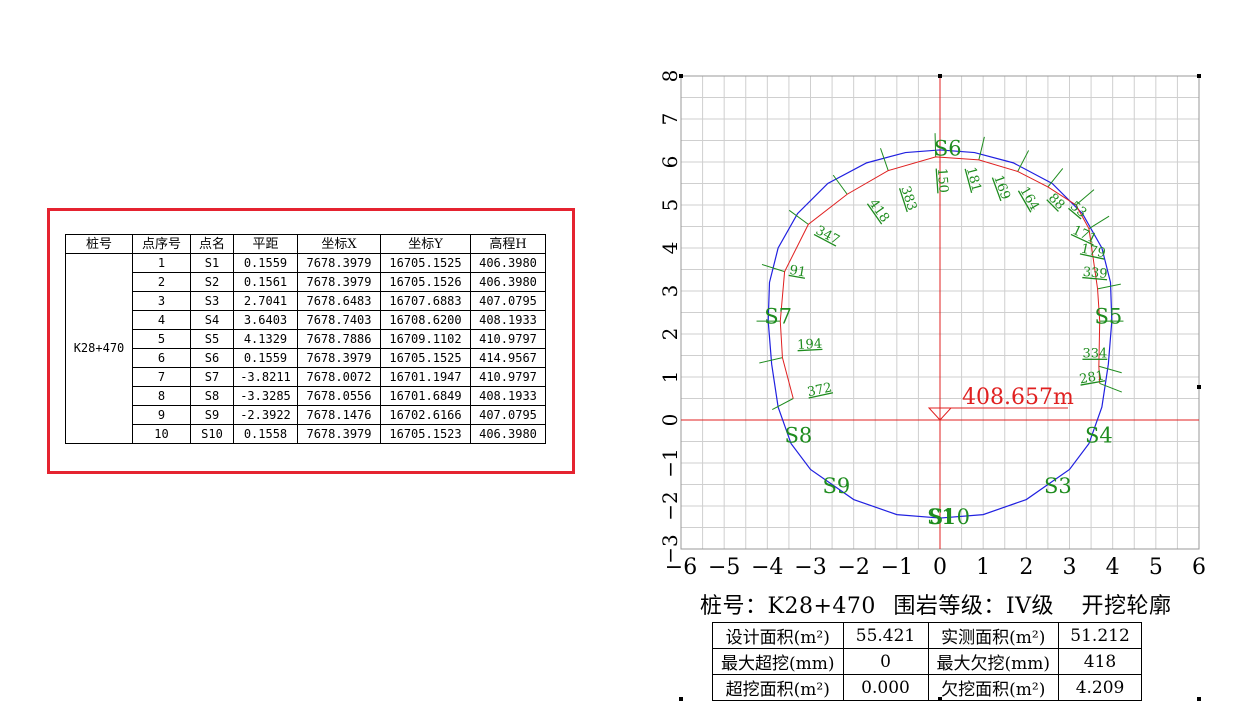 The image size is (1242, 723). Describe the element at coordinates (508, 396) in the screenshot. I see `elevation-cell: 408.1933` at that location.